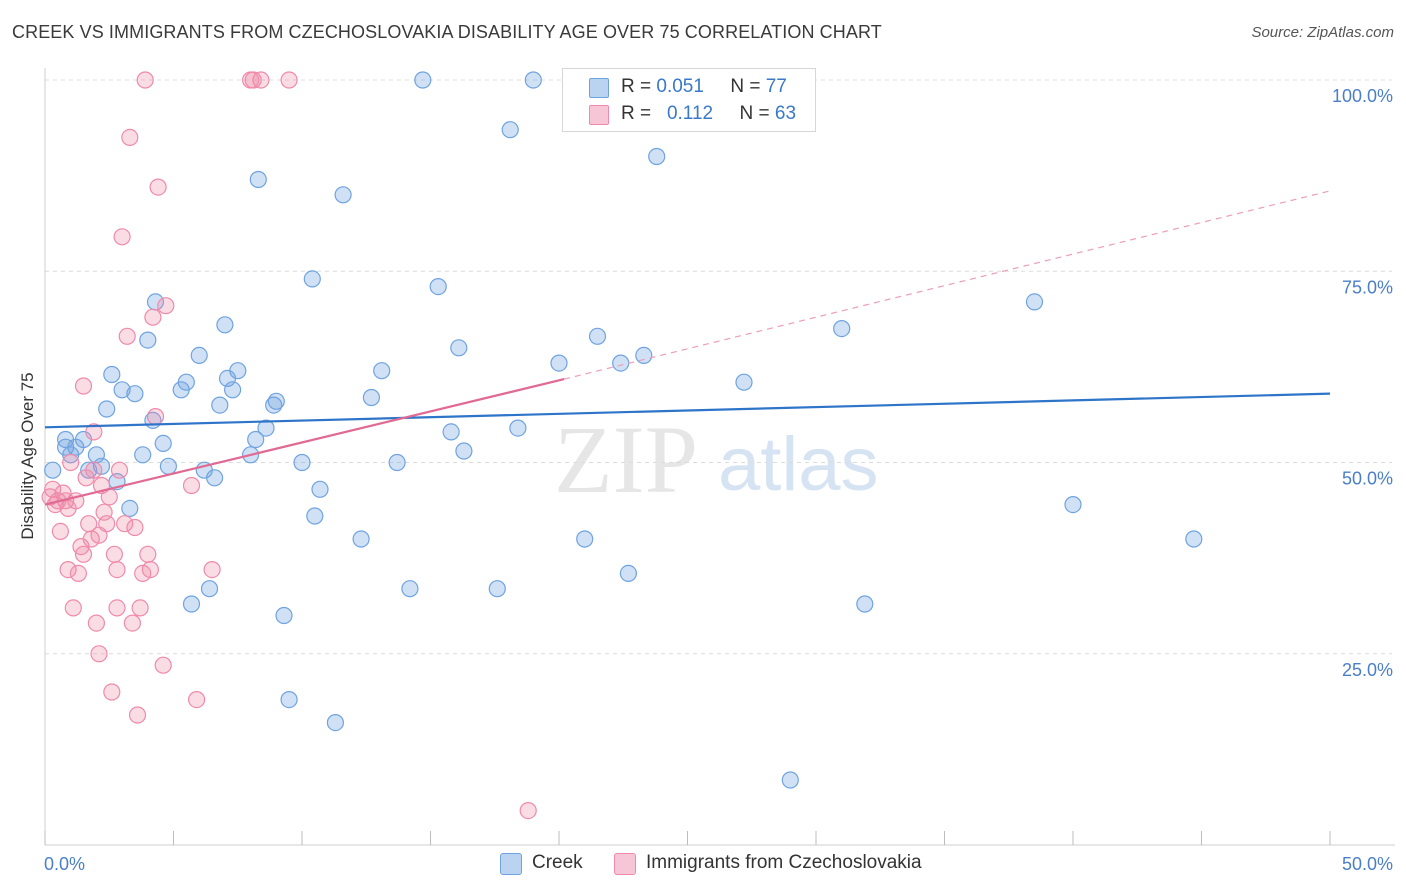 The height and width of the screenshot is (892, 1406). What do you see at coordinates (1367, 479) in the screenshot?
I see `y-tick-label-50: 50.0%` at bounding box center [1367, 479].